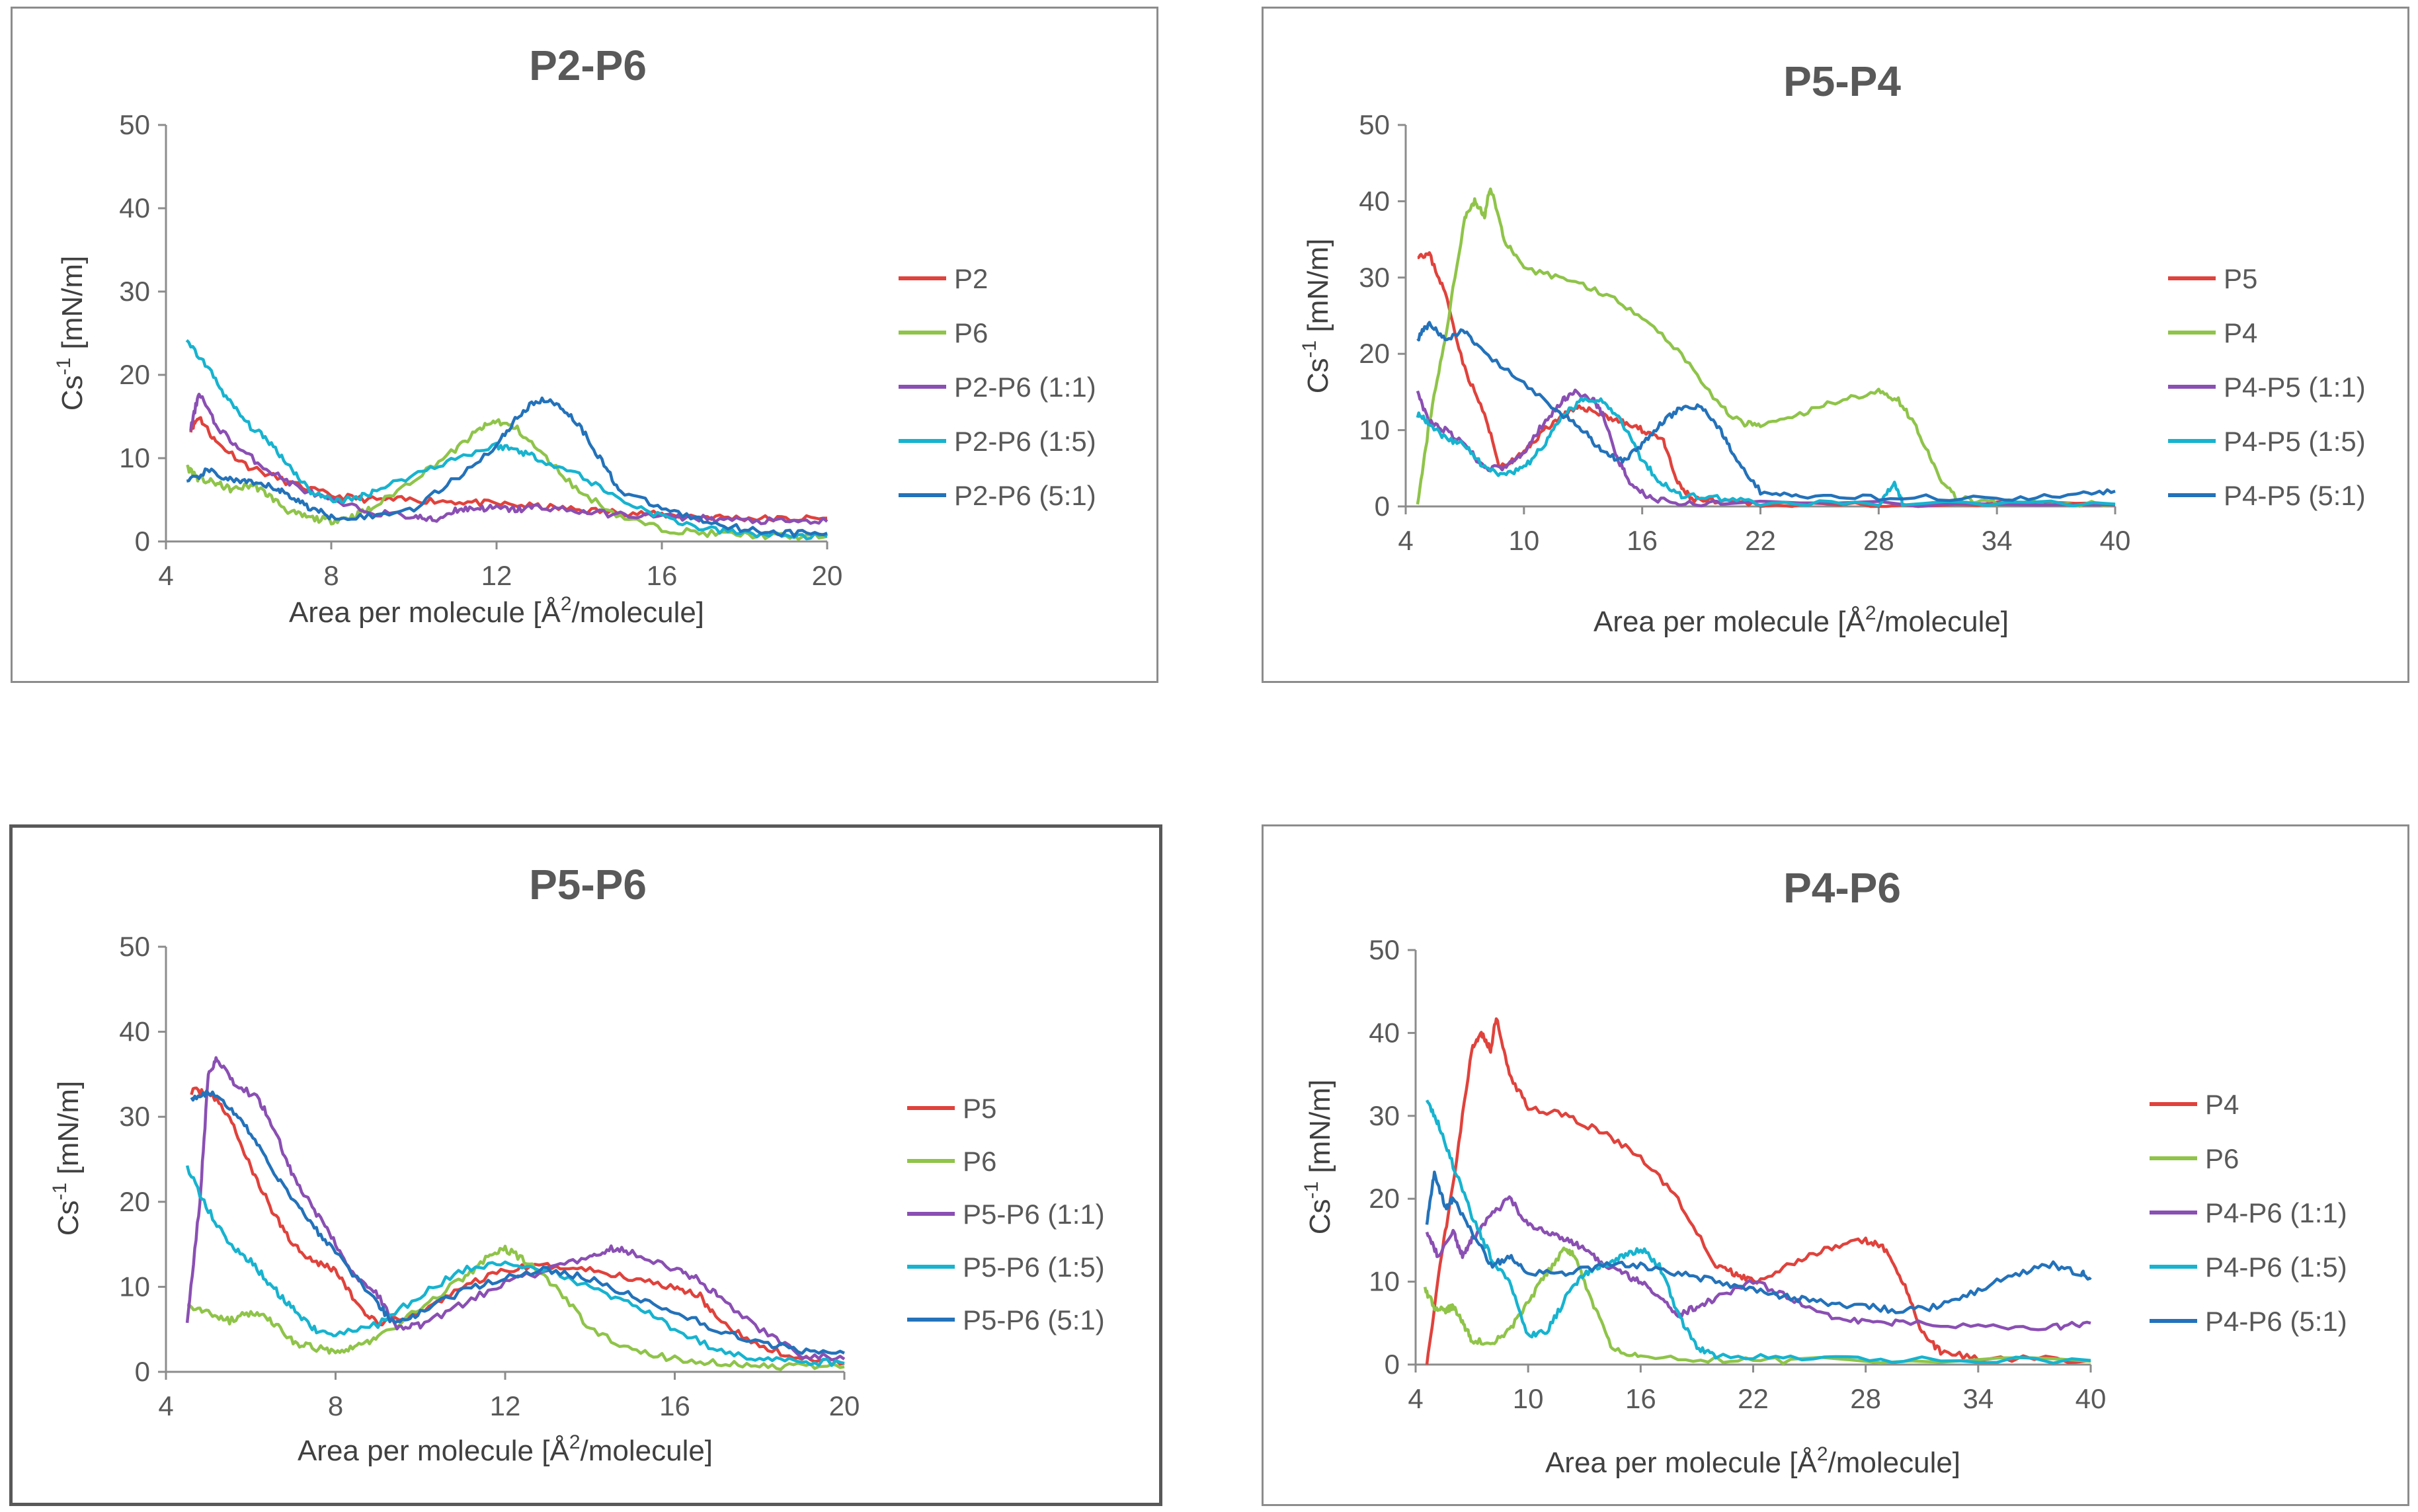  What do you see at coordinates (2276, 1267) in the screenshot?
I see `legend-label: P4-P6 (1:5)` at bounding box center [2276, 1267].